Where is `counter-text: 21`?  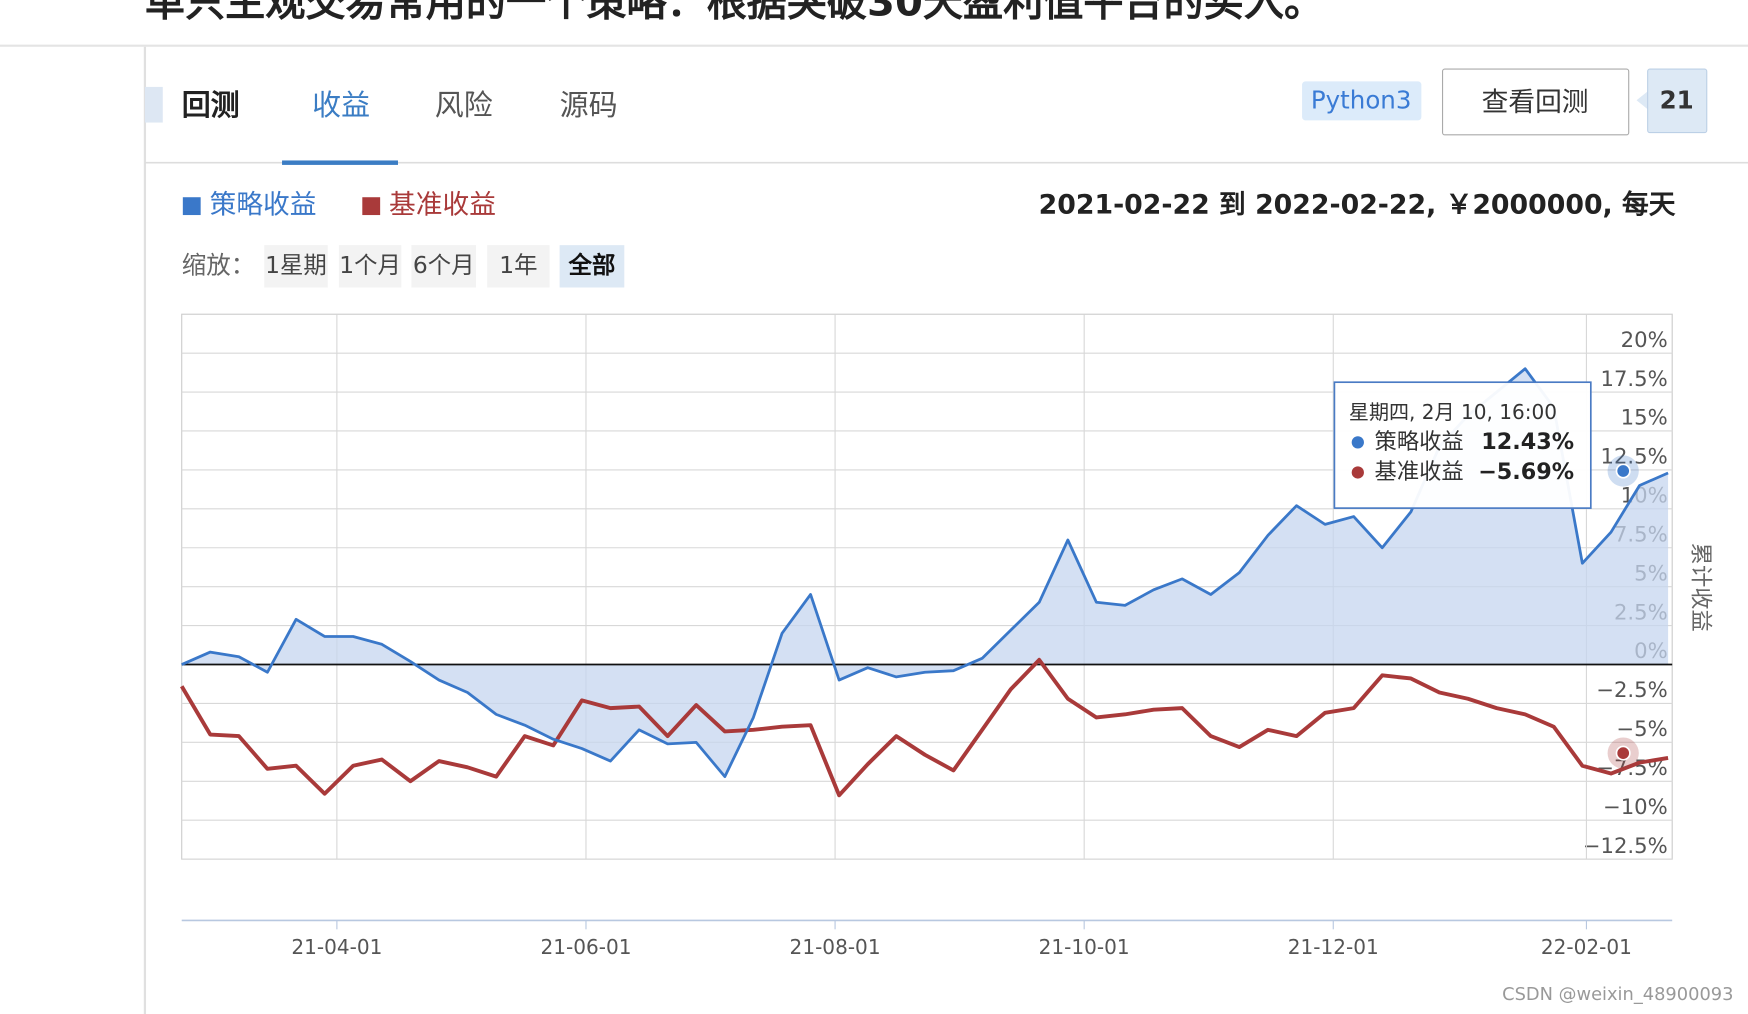
counter-text: 21 is located at coordinates (1677, 99).